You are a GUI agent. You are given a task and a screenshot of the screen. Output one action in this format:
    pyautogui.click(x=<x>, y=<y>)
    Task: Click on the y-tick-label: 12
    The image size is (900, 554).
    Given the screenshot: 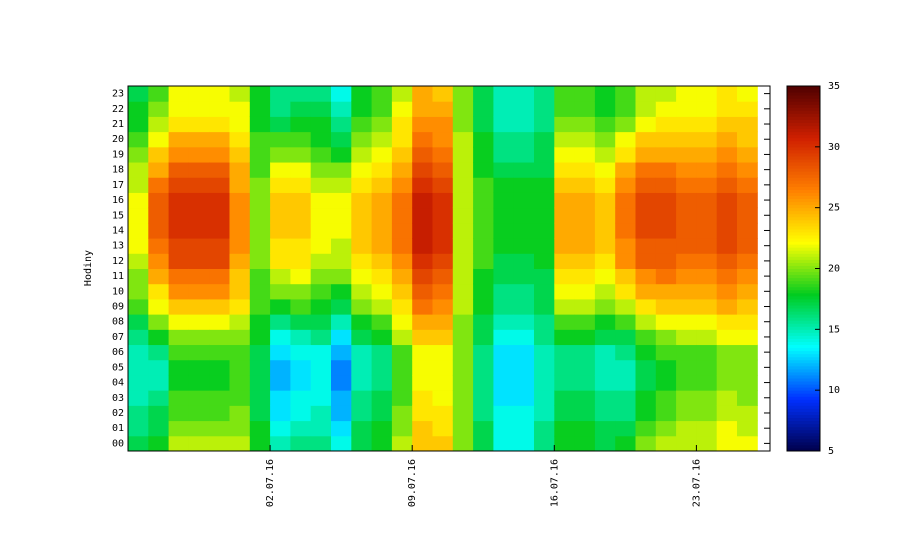 What is the action you would take?
    pyautogui.click(x=118, y=261)
    